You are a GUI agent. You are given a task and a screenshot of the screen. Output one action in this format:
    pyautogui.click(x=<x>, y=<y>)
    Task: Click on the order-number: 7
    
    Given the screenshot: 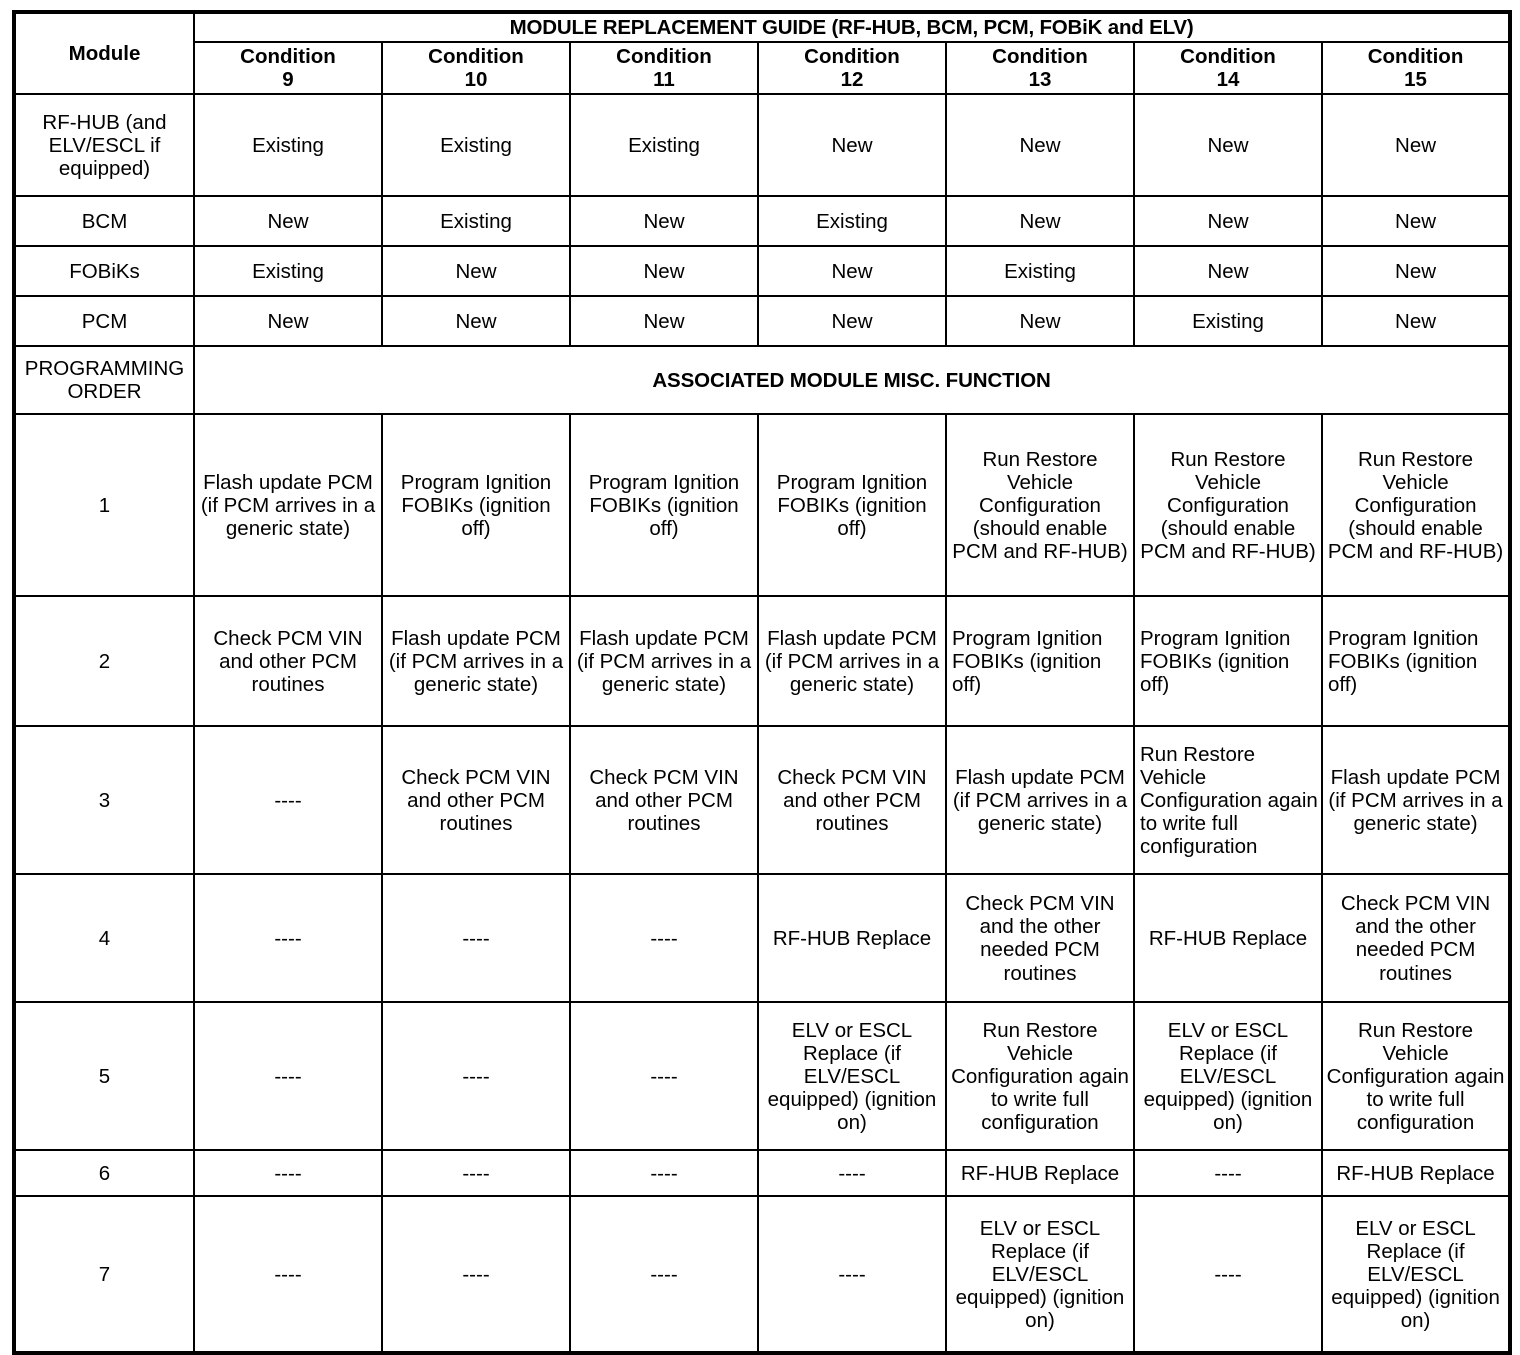 What is the action you would take?
    pyautogui.click(x=104, y=1275)
    